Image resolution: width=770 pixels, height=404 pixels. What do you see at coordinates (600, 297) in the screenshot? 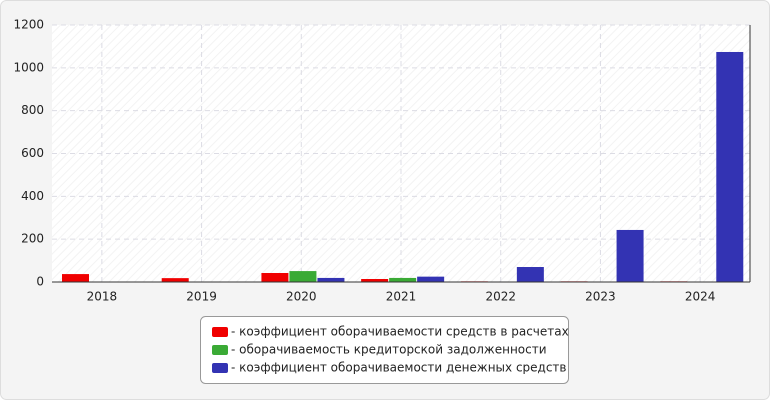
I see `x-tick-label: 2023` at bounding box center [600, 297].